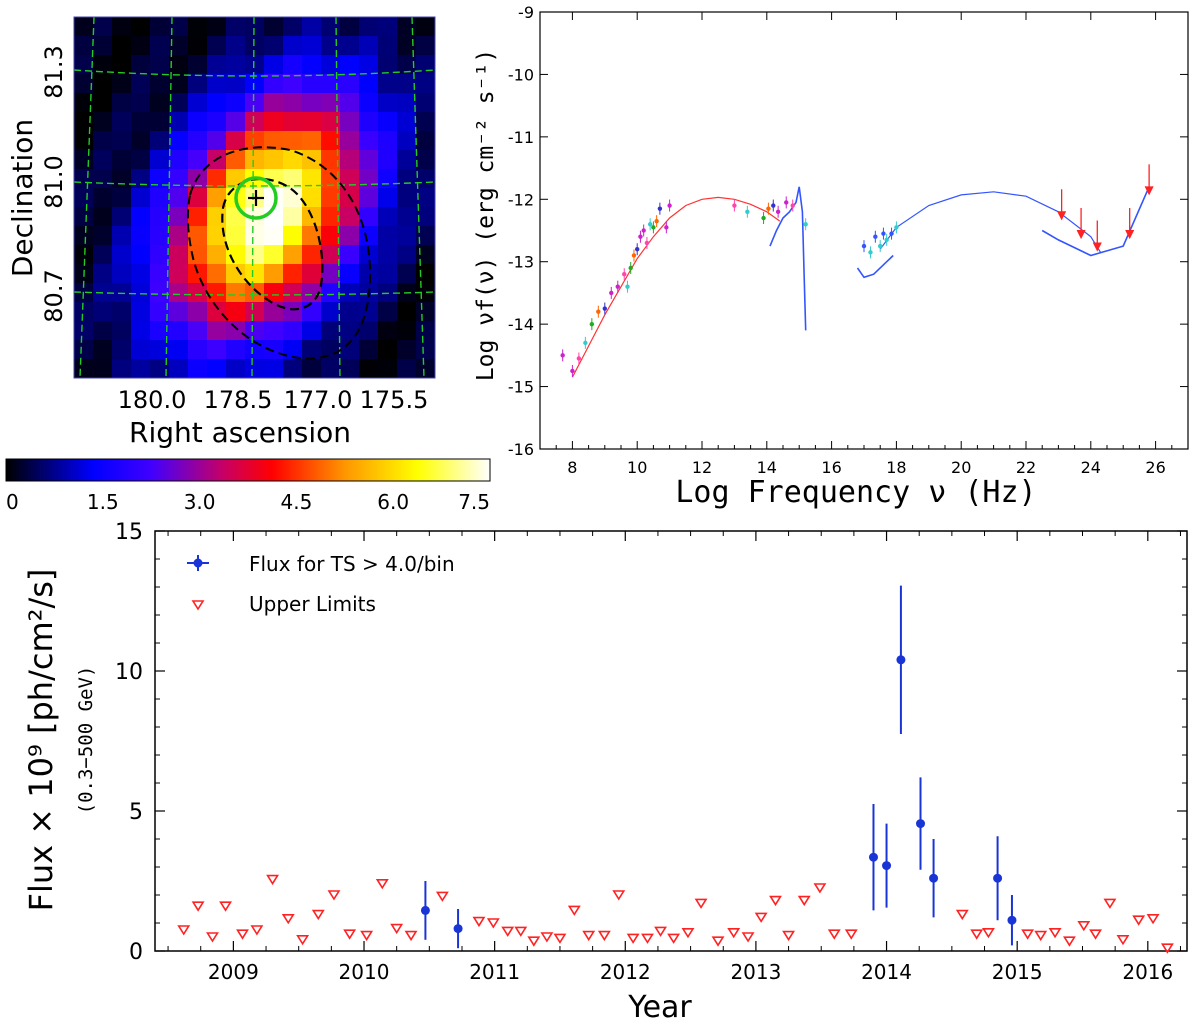 The image size is (1200, 1024). What do you see at coordinates (248, 486) in the screenshot?
I see `colorbar: 0 1.5 3.0 4.5 6.0 7.5` at bounding box center [248, 486].